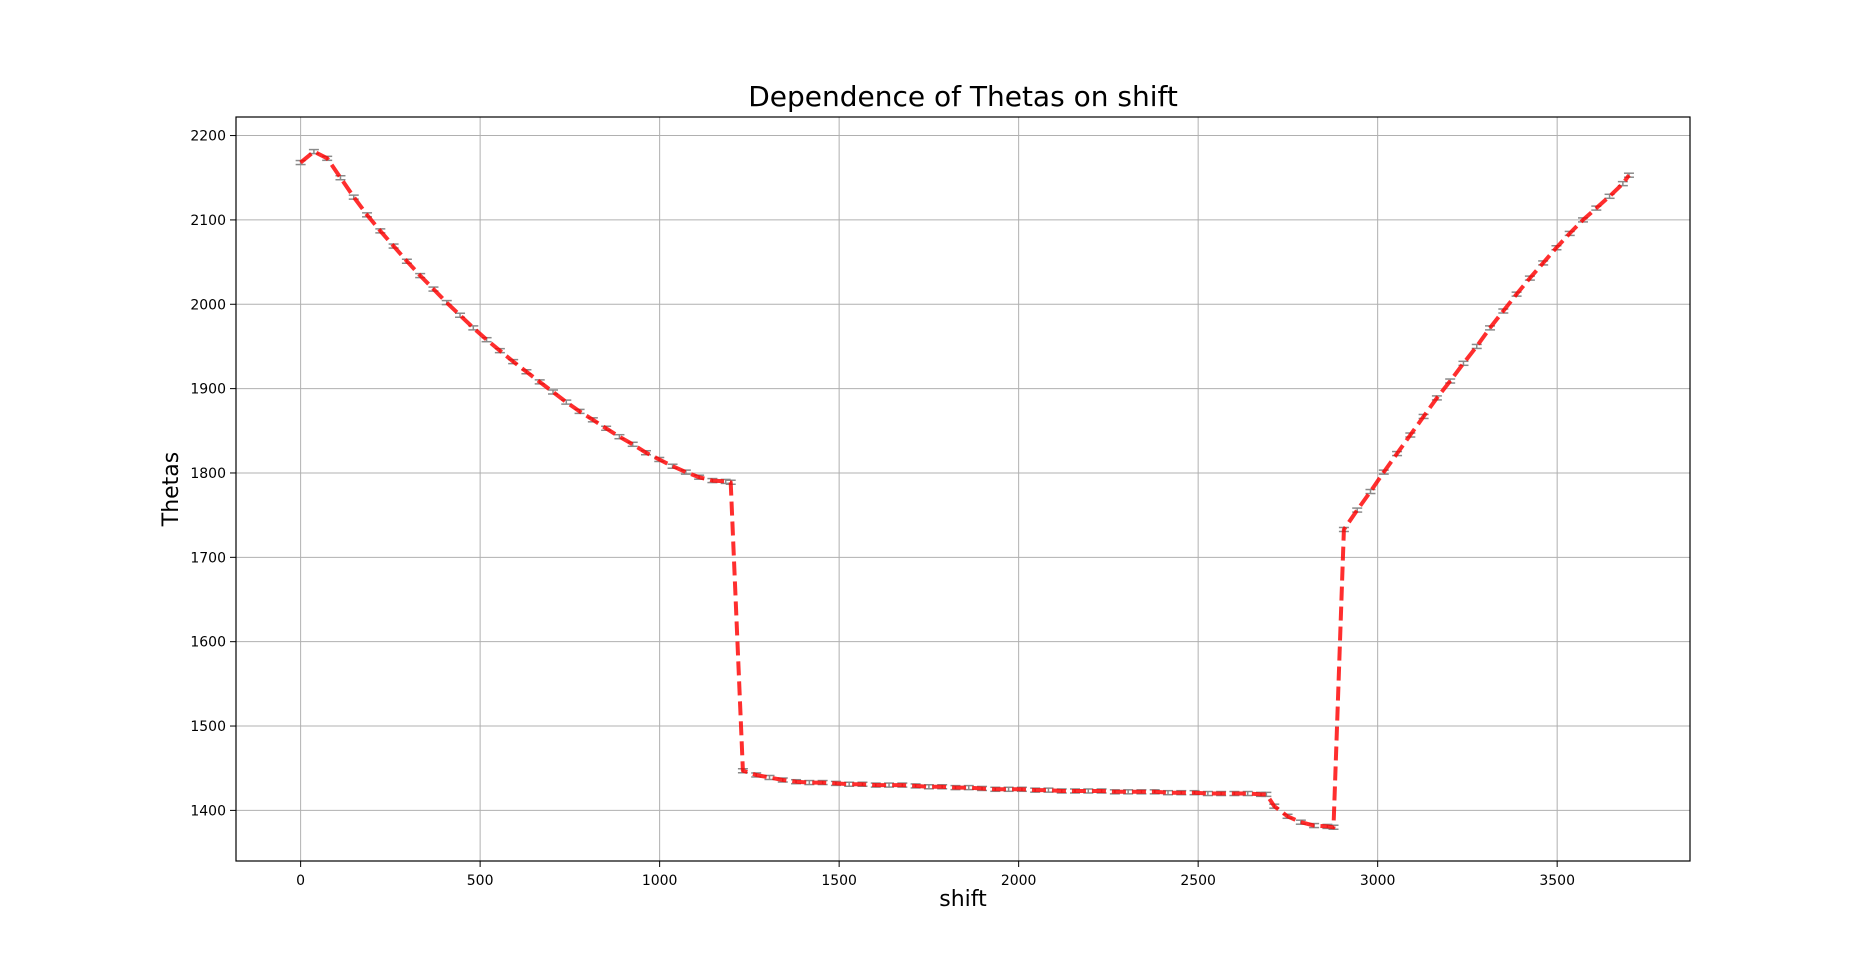 Image resolution: width=1853 pixels, height=955 pixels. I want to click on y-axis-ticks: 1400 1500 1600 1700 1800 1900 2000 2100 2200, so click(213, 474).